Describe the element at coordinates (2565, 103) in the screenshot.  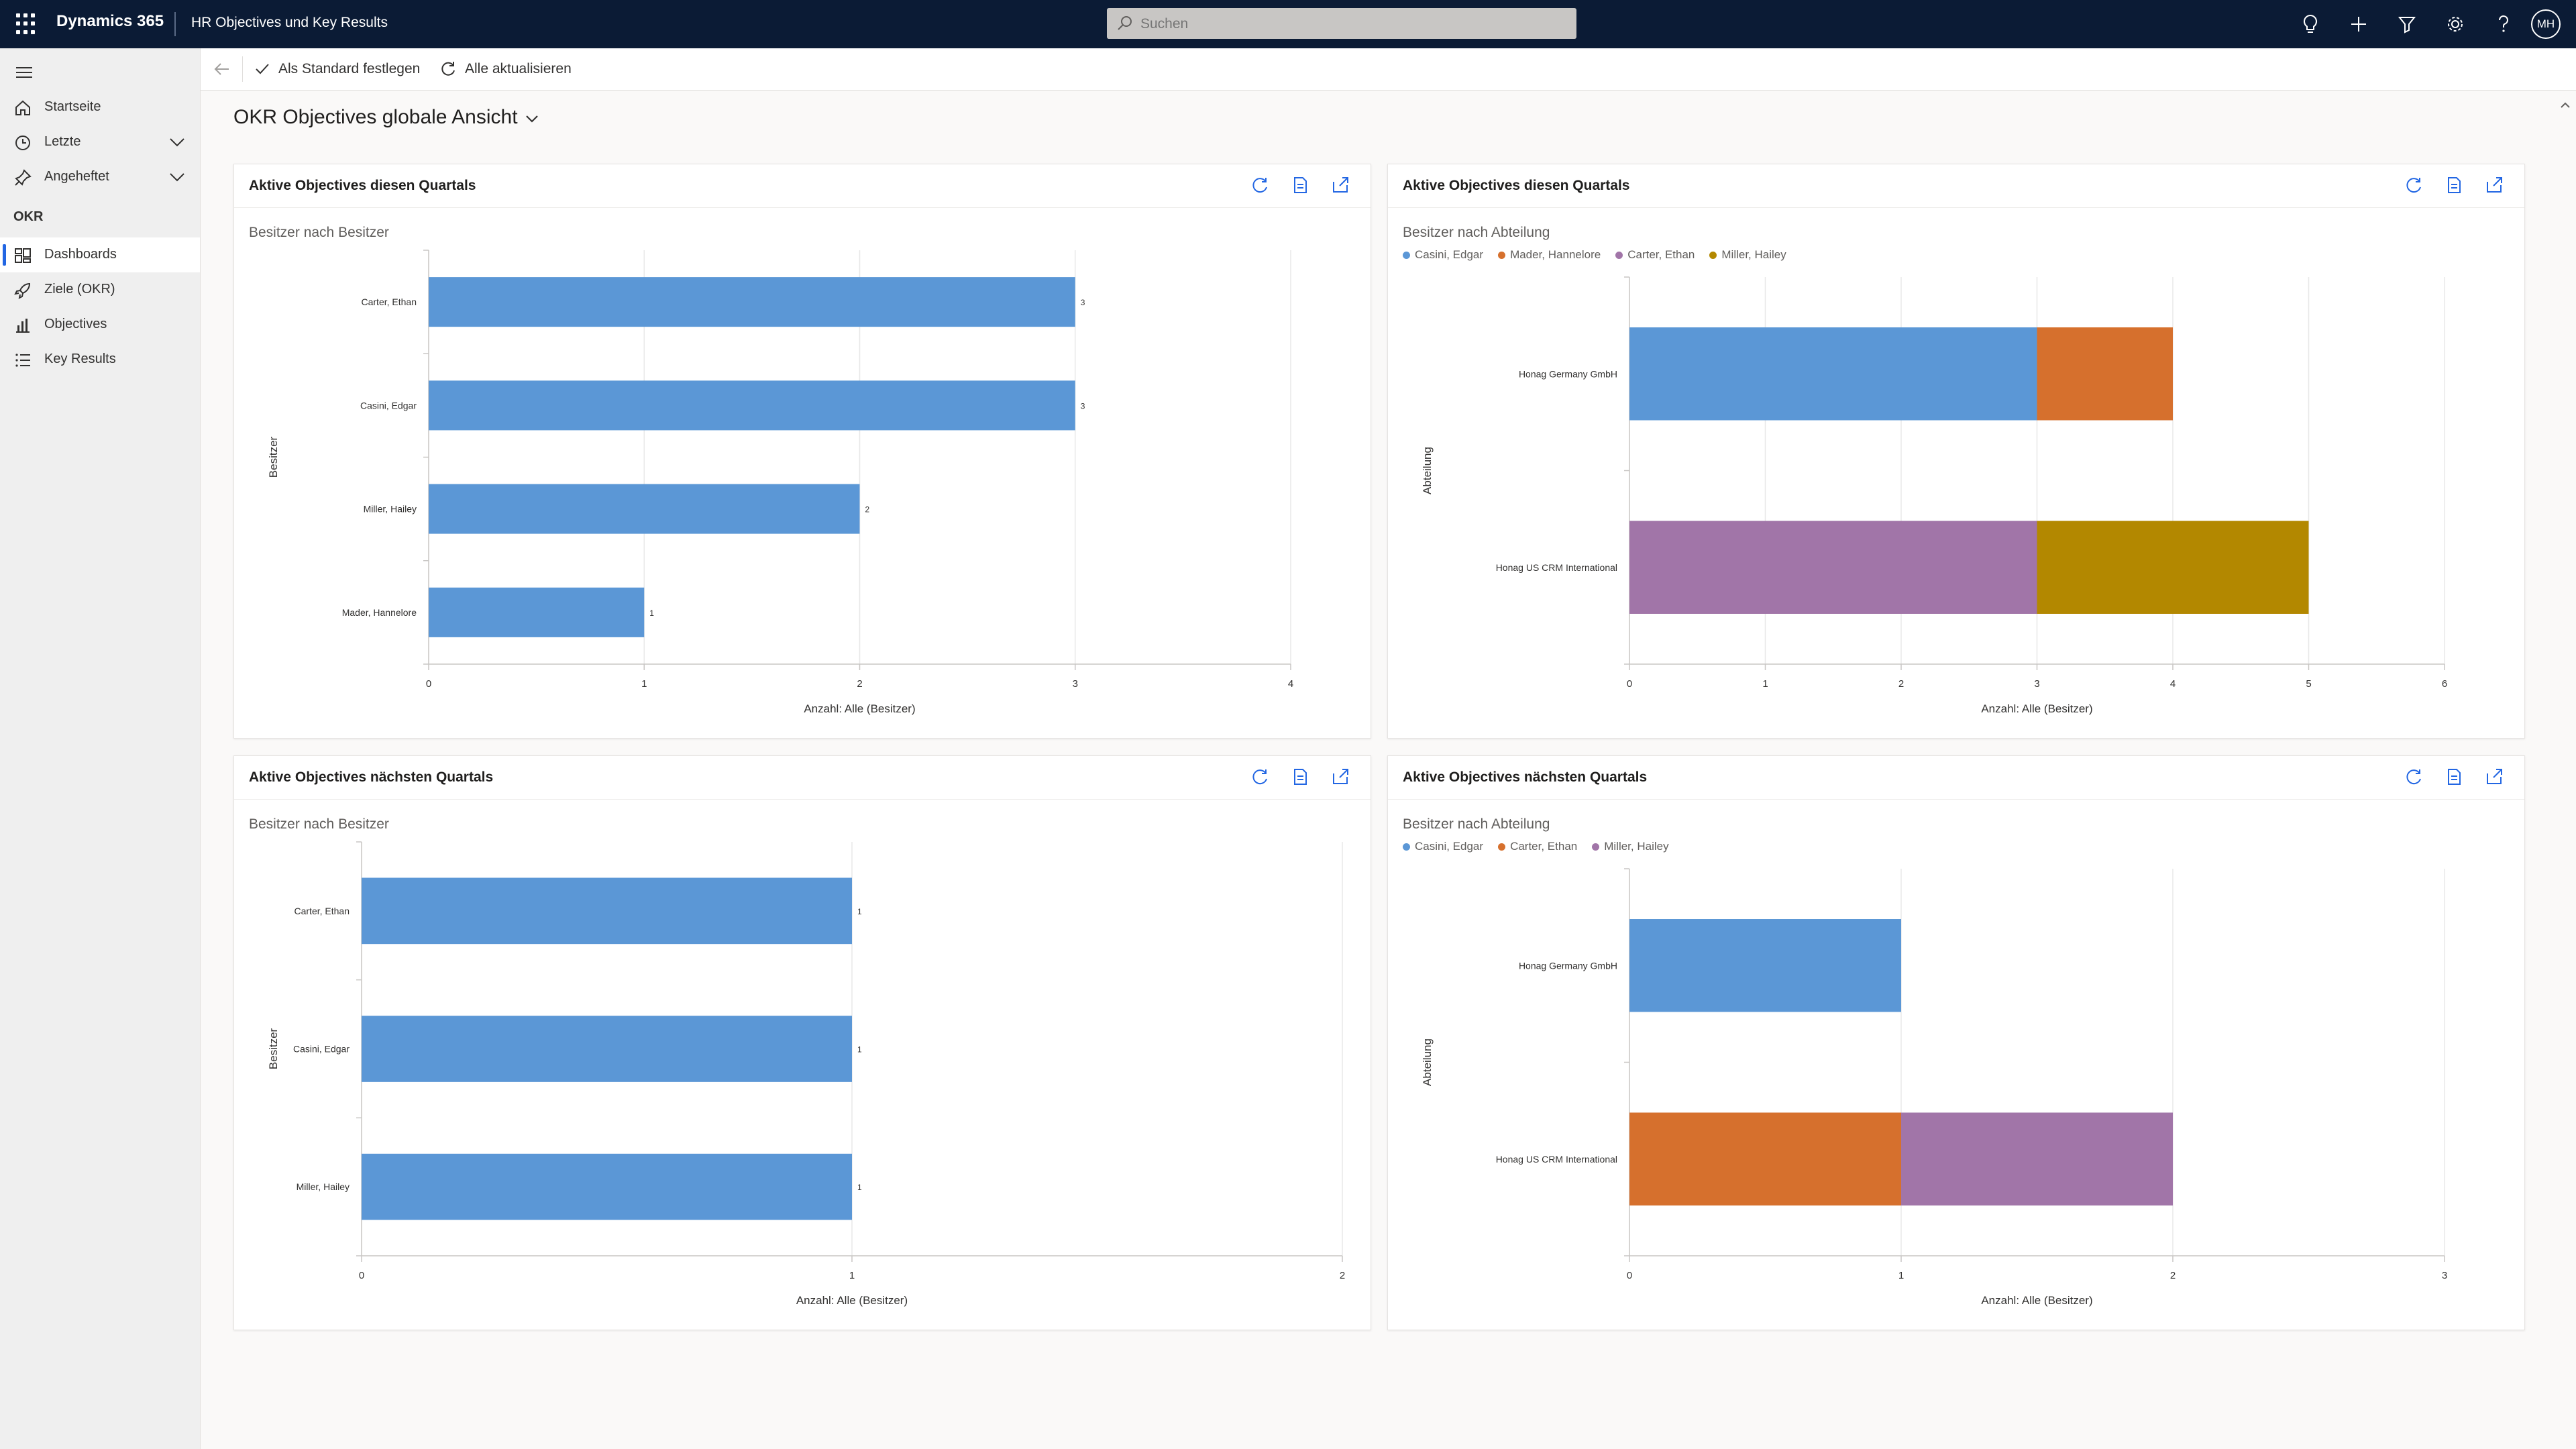
I see `scroll-up-icon` at that location.